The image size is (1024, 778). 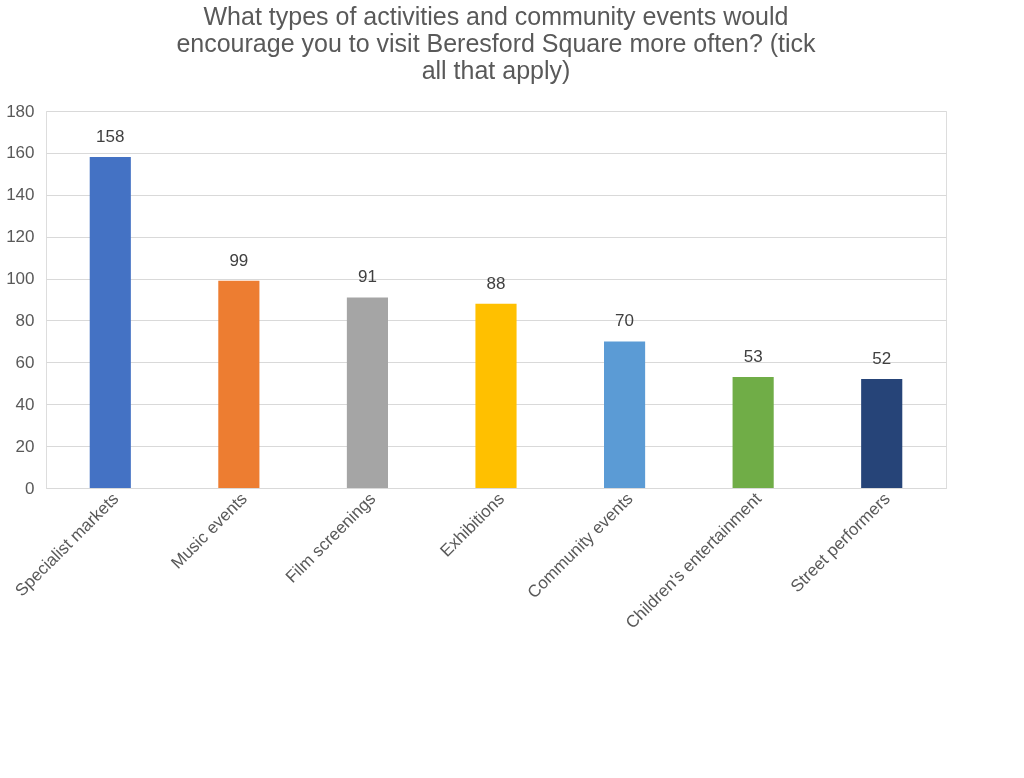 I want to click on chart-title: What types of activities and community events would encourage you to visit Beresford Square more often? (tick all that apply), so click(x=496, y=43).